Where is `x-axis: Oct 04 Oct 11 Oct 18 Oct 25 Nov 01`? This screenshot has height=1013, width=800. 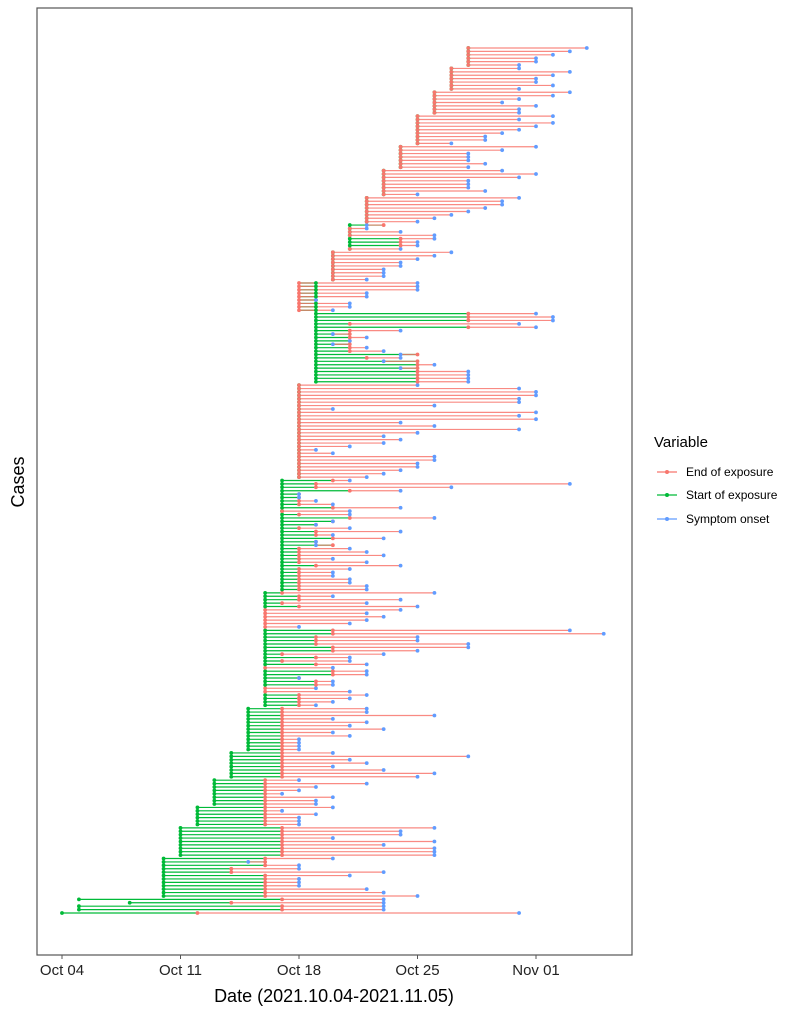 x-axis: Oct 04 Oct 11 Oct 18 Oct 25 Nov 01 is located at coordinates (300, 967).